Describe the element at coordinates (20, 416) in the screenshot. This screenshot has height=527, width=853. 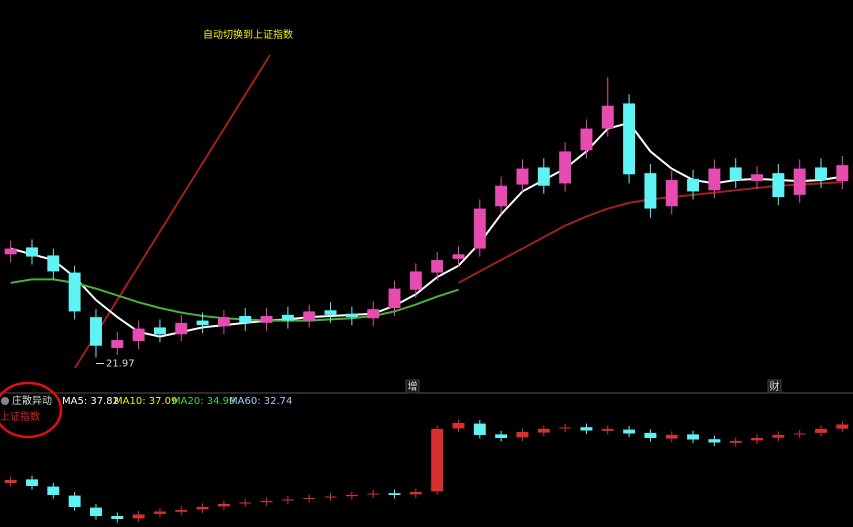
I see `panel-label: 上证指数` at that location.